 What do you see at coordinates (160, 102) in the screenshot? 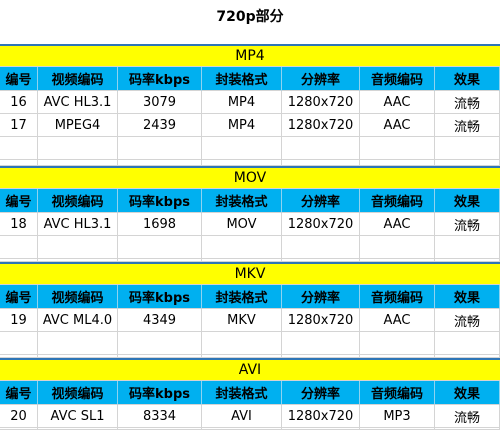
I see `data-cell: 3079` at bounding box center [160, 102].